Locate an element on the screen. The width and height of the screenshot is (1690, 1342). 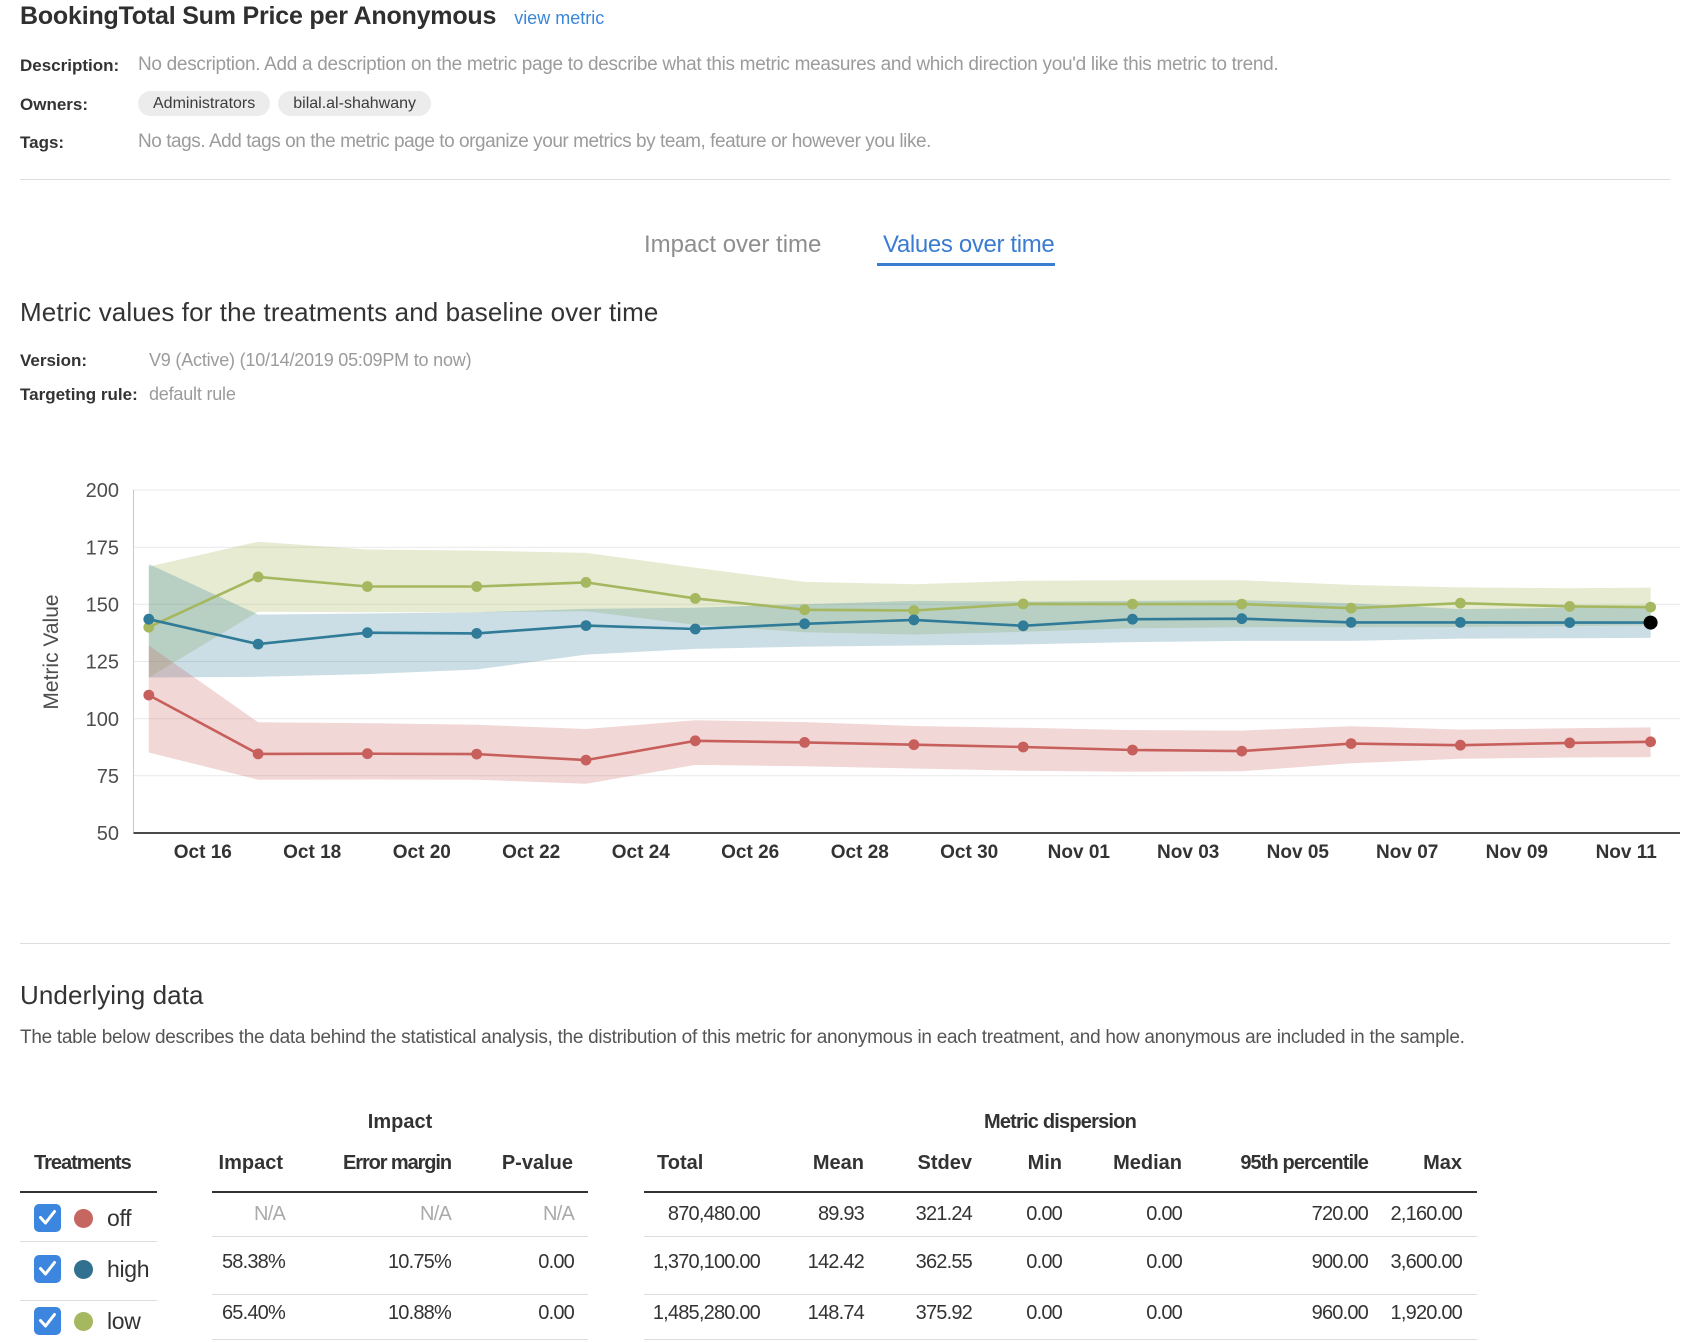
svg-text: Oct 20 is located at coordinates (422, 852).